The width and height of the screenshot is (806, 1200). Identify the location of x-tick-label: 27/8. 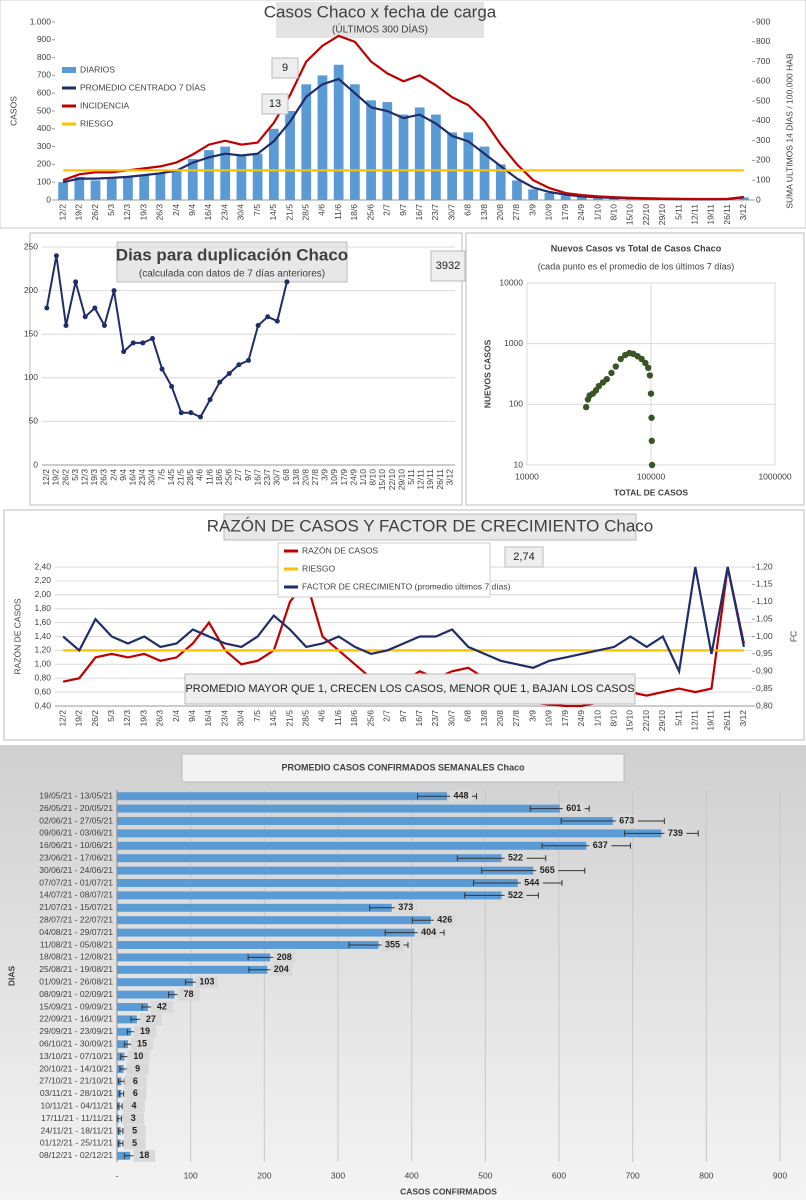
(516, 718).